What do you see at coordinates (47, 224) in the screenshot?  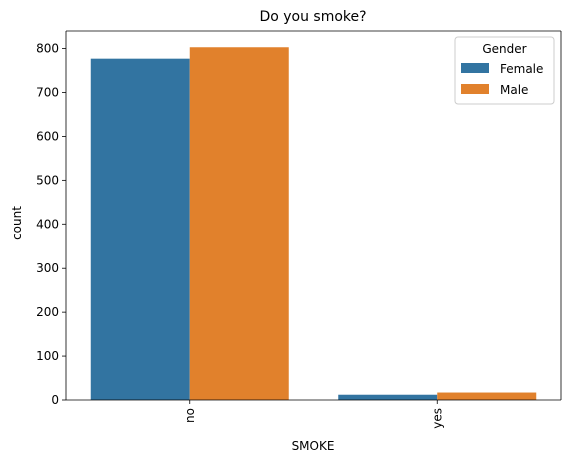 I see `y-tick-label: 400` at bounding box center [47, 224].